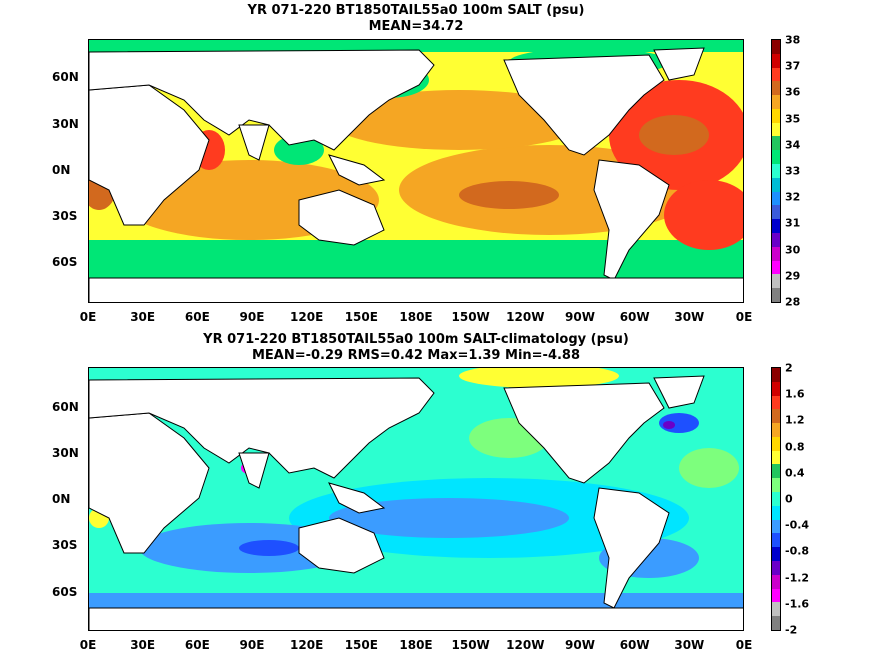 This screenshot has height=656, width=875. What do you see at coordinates (580, 645) in the screenshot?
I see `bottom-lon-label: 90W` at bounding box center [580, 645].